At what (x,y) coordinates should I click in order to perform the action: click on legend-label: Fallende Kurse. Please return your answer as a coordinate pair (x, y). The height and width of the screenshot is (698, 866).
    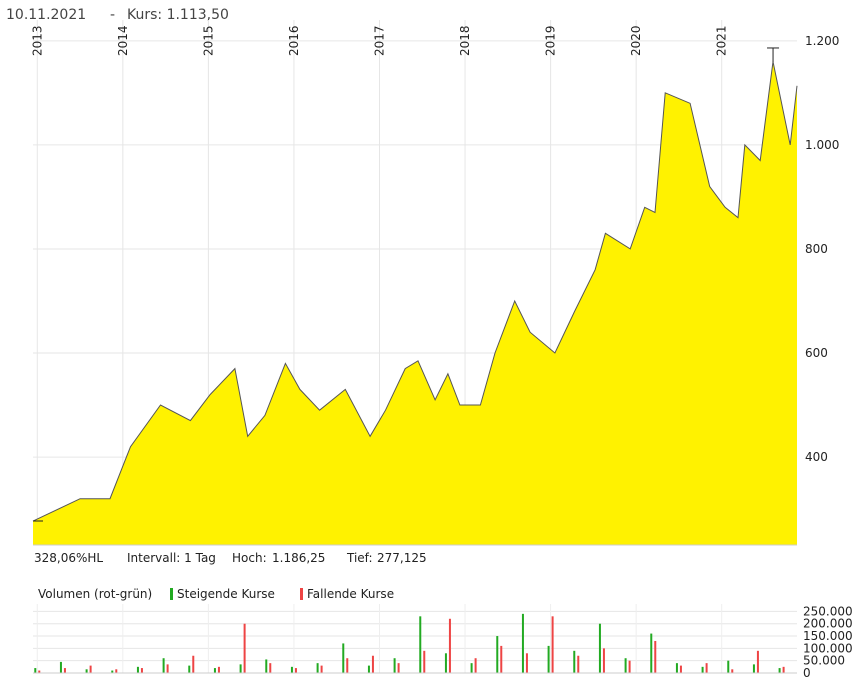
    Looking at the image, I should click on (350, 594).